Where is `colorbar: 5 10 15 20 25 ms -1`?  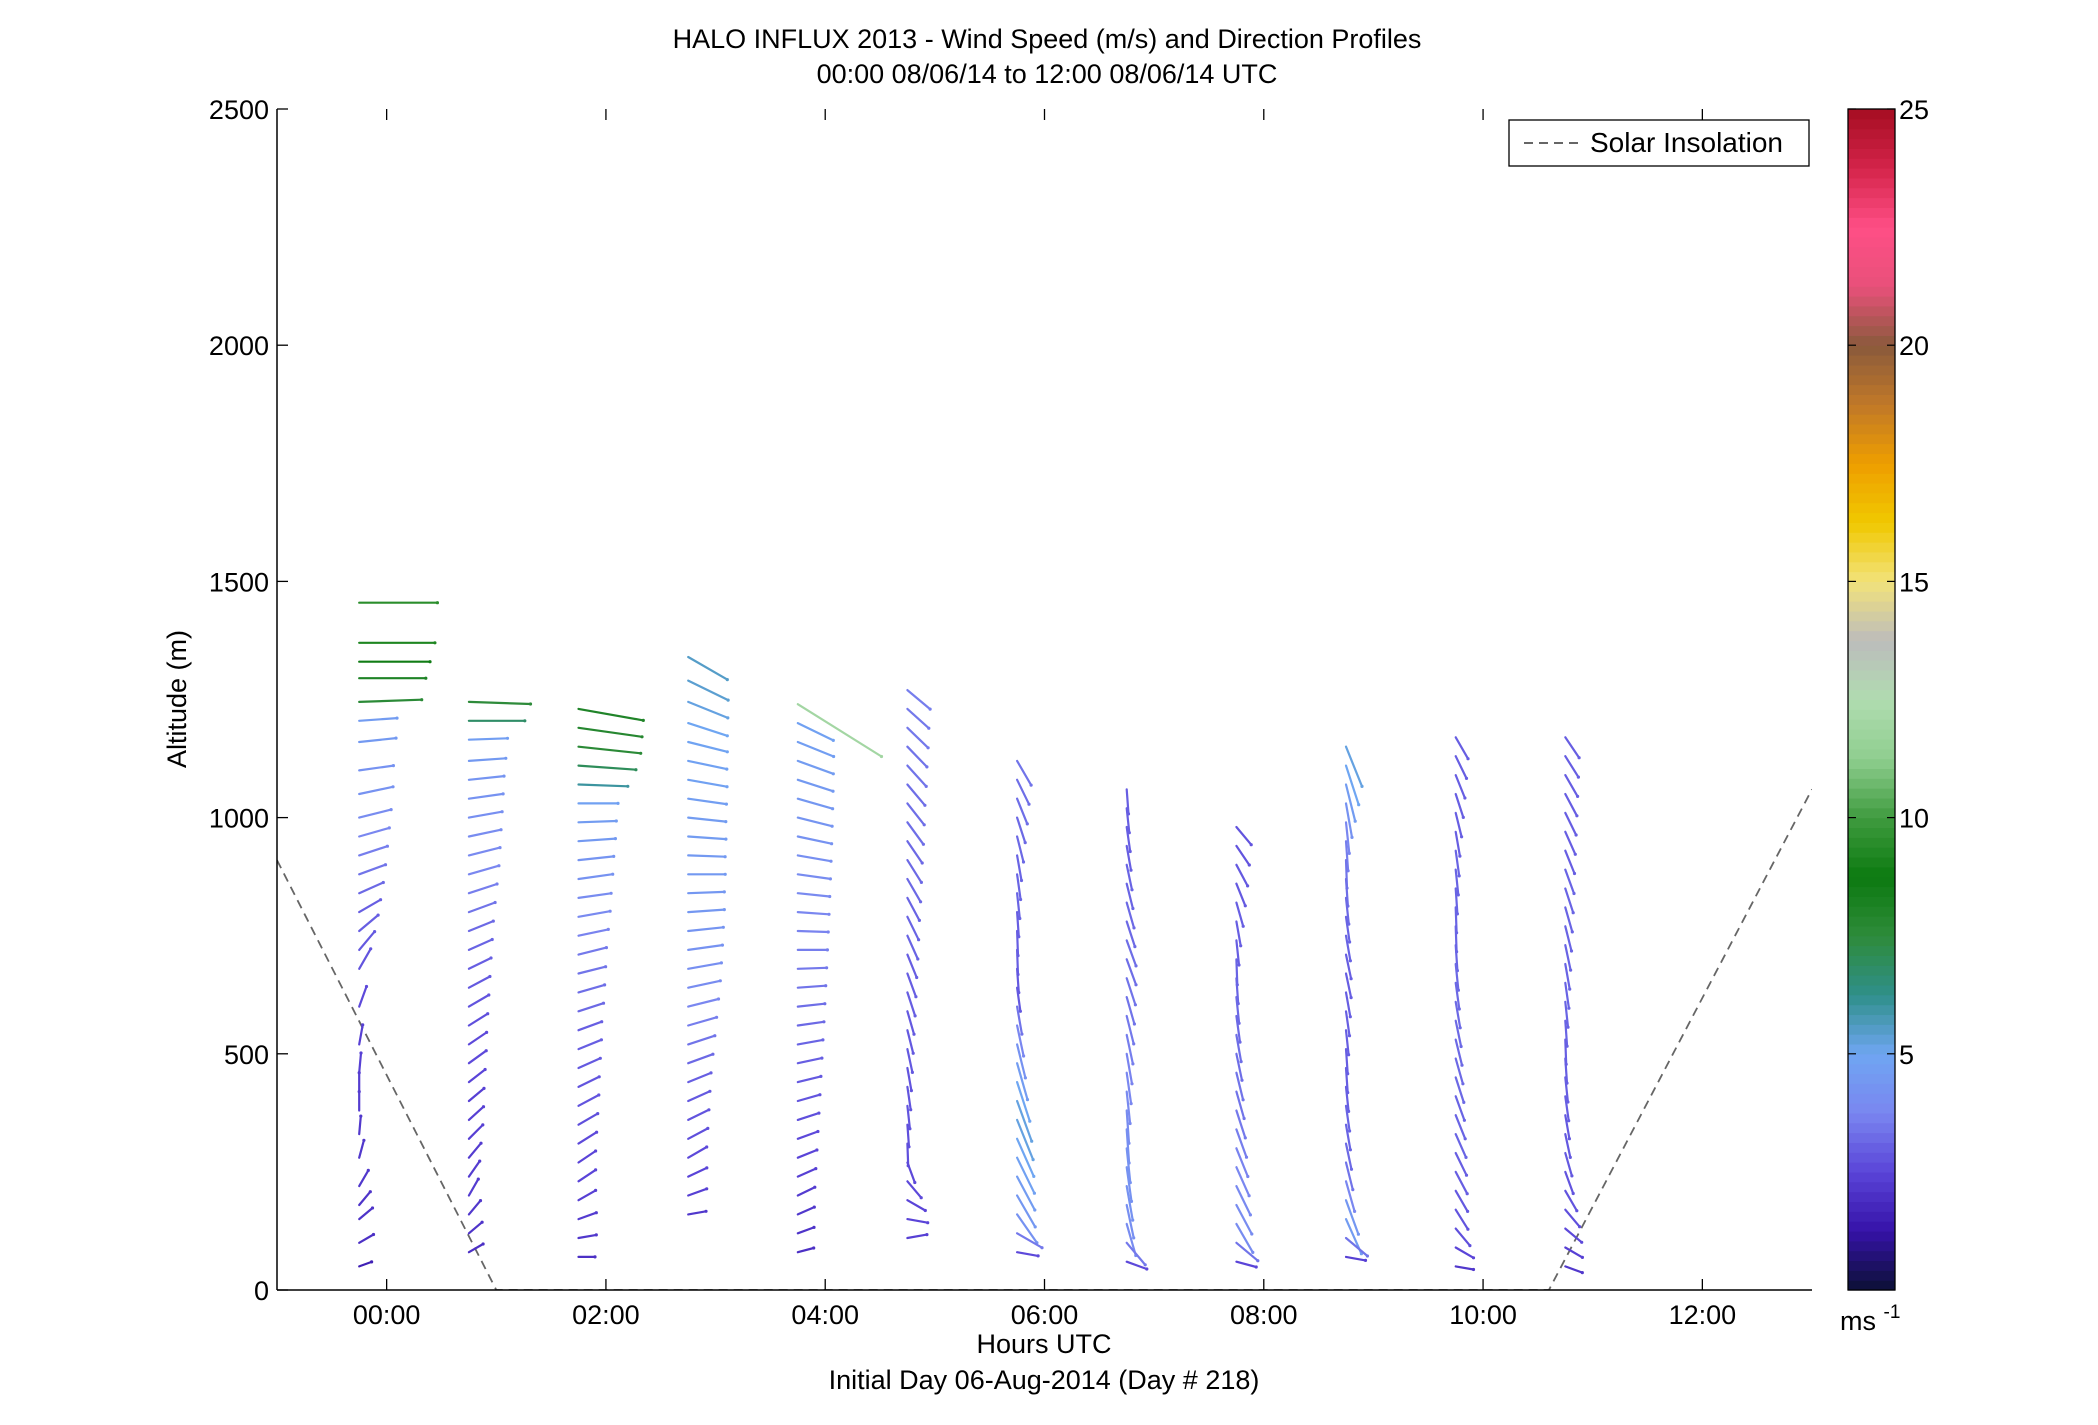 colorbar: 5 10 15 20 25 ms -1 is located at coordinates (1884, 715).